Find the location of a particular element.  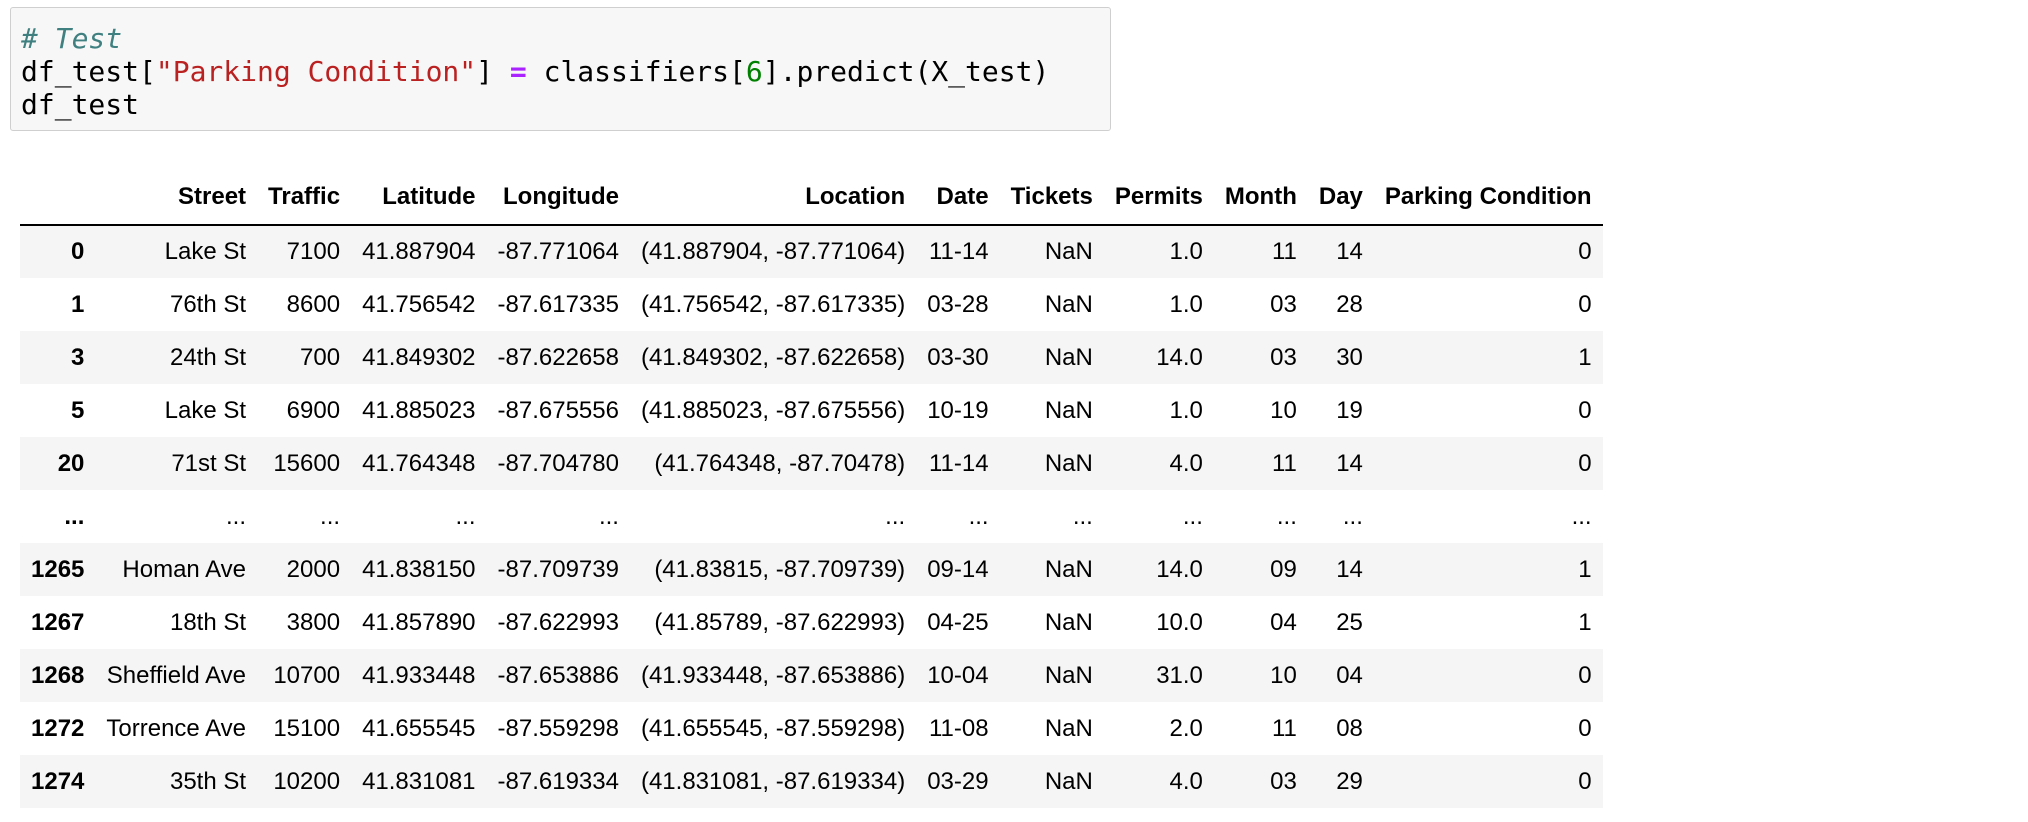

table-cell: 41.764348 is located at coordinates (419, 463).